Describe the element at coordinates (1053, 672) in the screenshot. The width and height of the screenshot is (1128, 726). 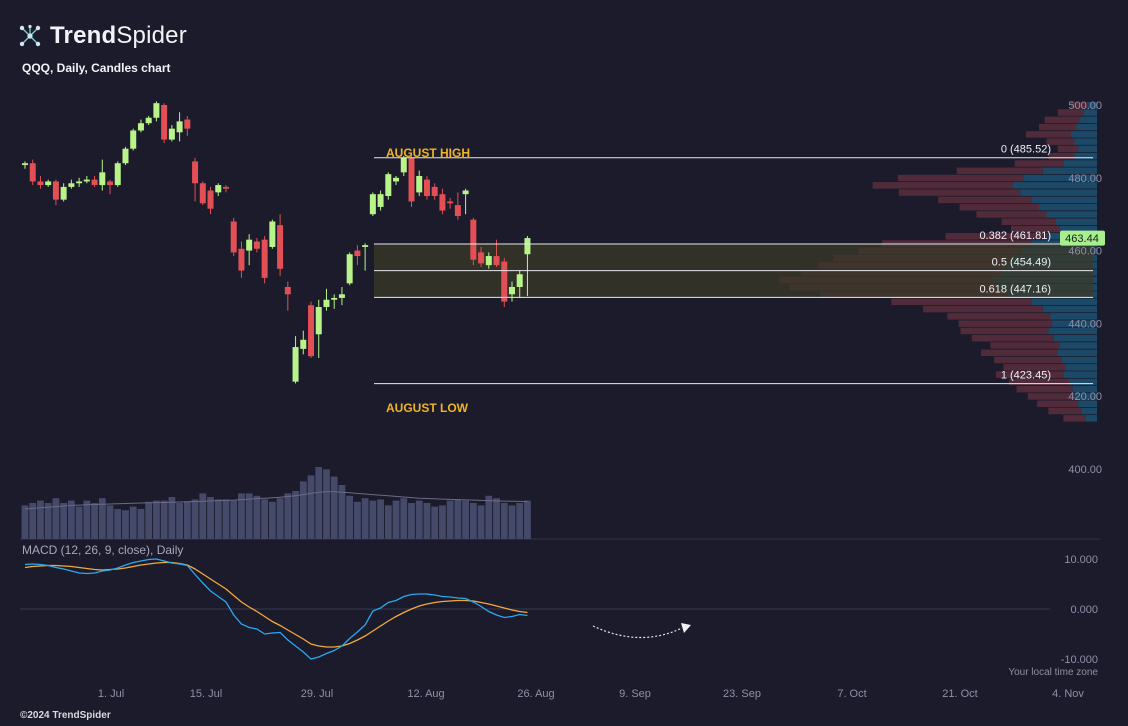
I see `timezone-note: Your local time zone` at that location.